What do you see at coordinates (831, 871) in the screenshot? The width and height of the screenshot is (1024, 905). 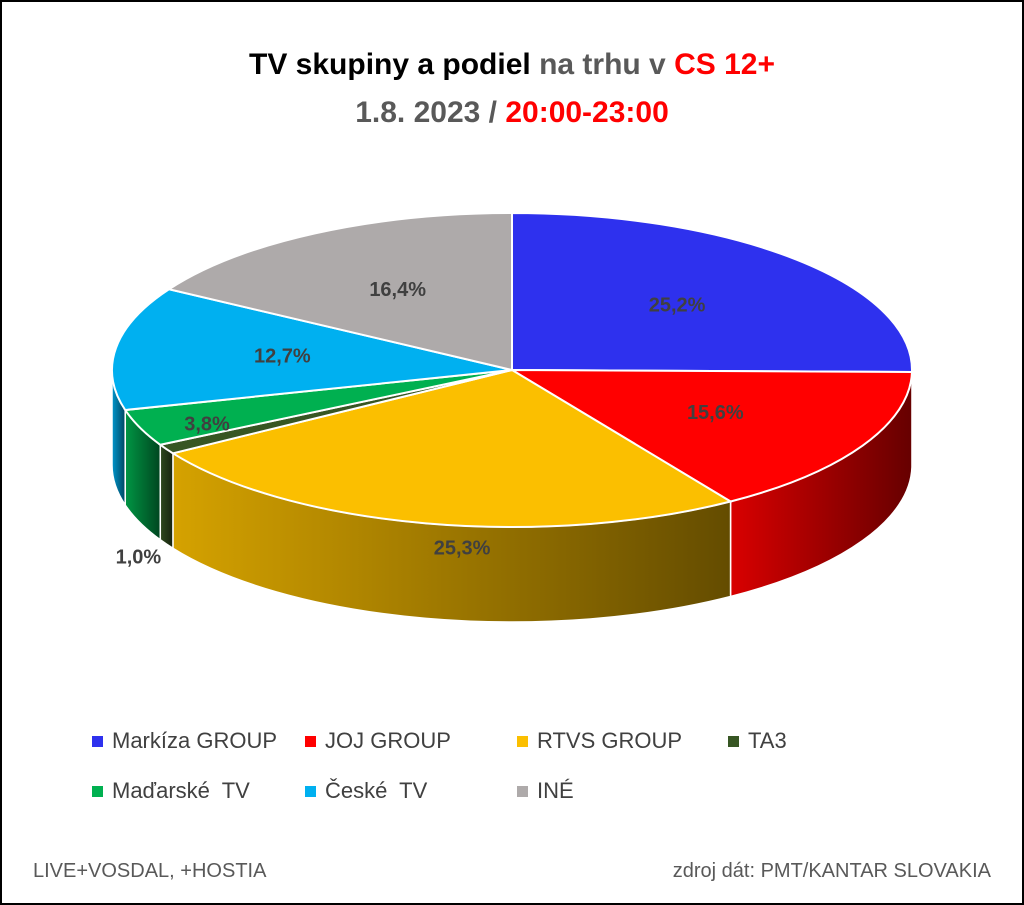 I see `footer-source: zdroj dát: PMT/KANTAR SLOVAKIA` at bounding box center [831, 871].